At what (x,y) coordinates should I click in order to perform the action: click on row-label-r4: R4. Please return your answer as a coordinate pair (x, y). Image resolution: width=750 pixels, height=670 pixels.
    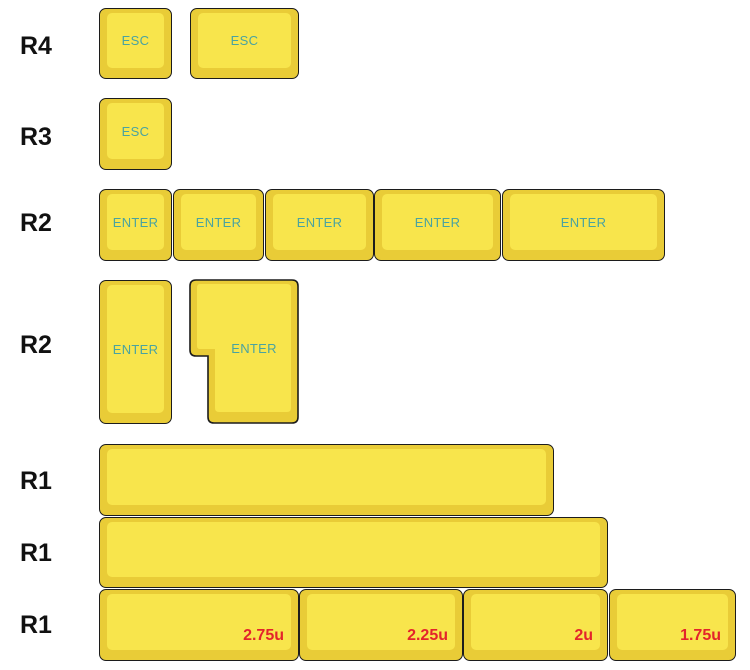
    Looking at the image, I should click on (36, 46).